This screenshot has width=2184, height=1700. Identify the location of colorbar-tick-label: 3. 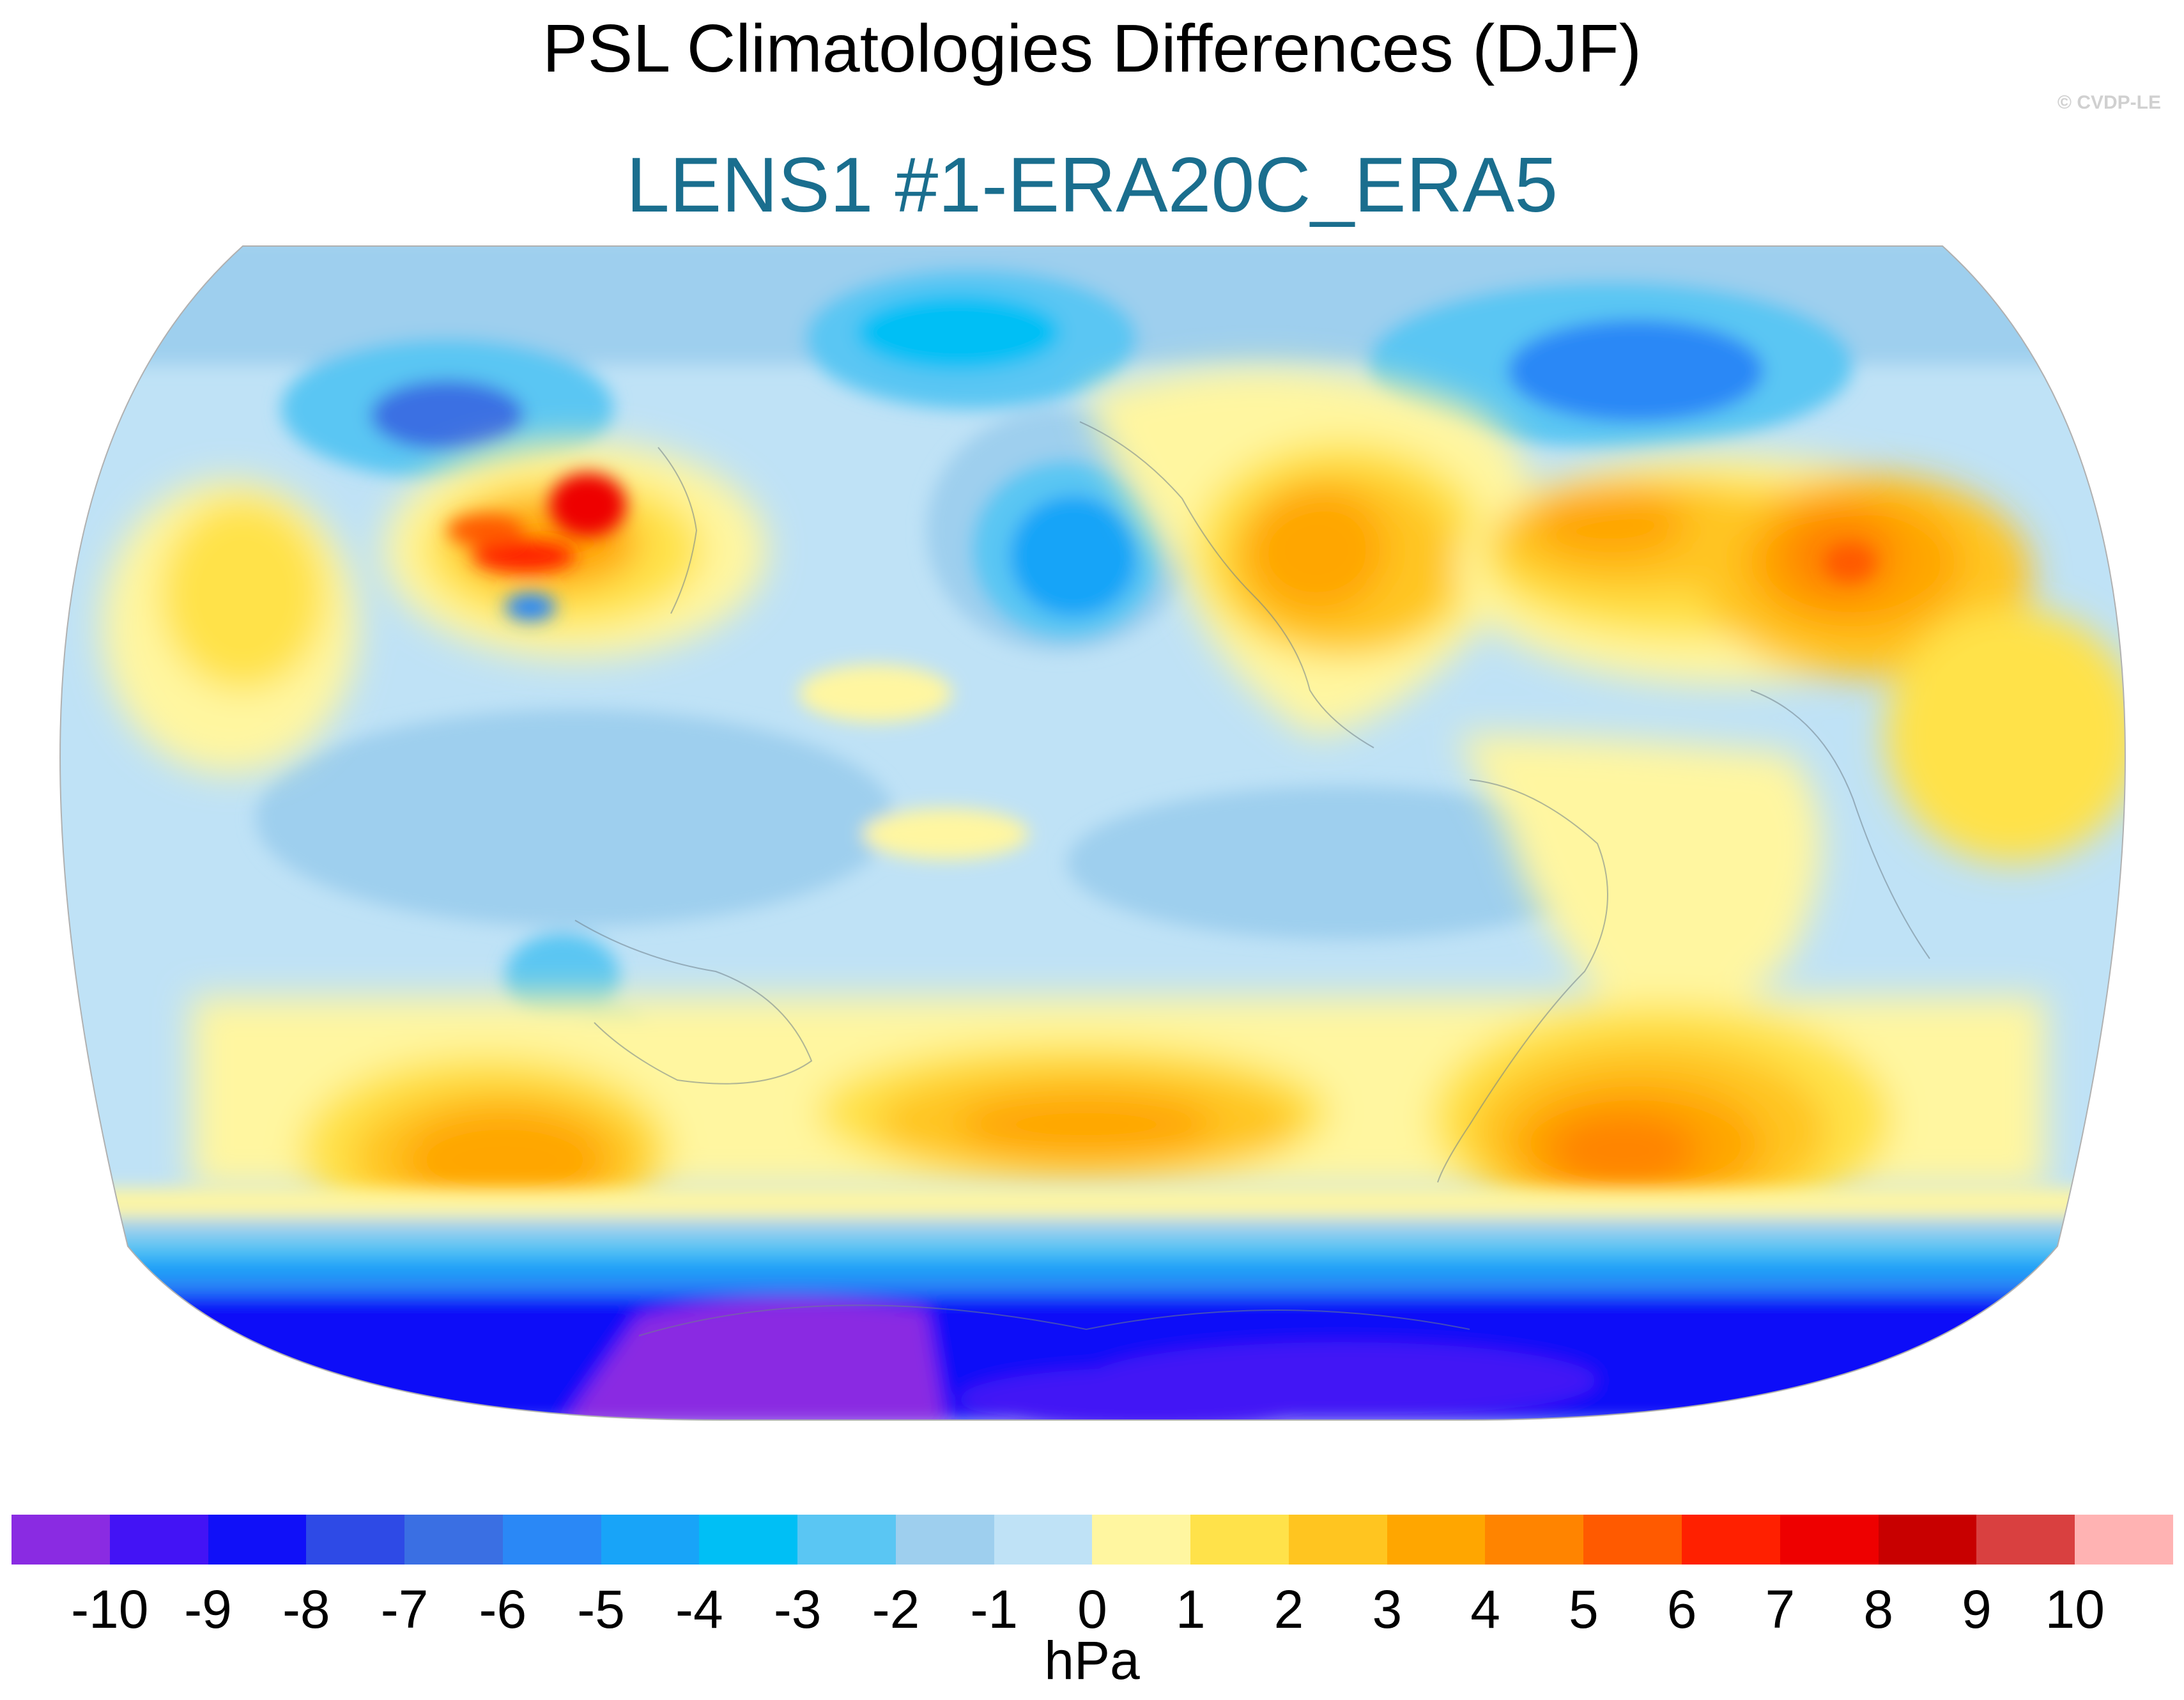
(1387, 1609).